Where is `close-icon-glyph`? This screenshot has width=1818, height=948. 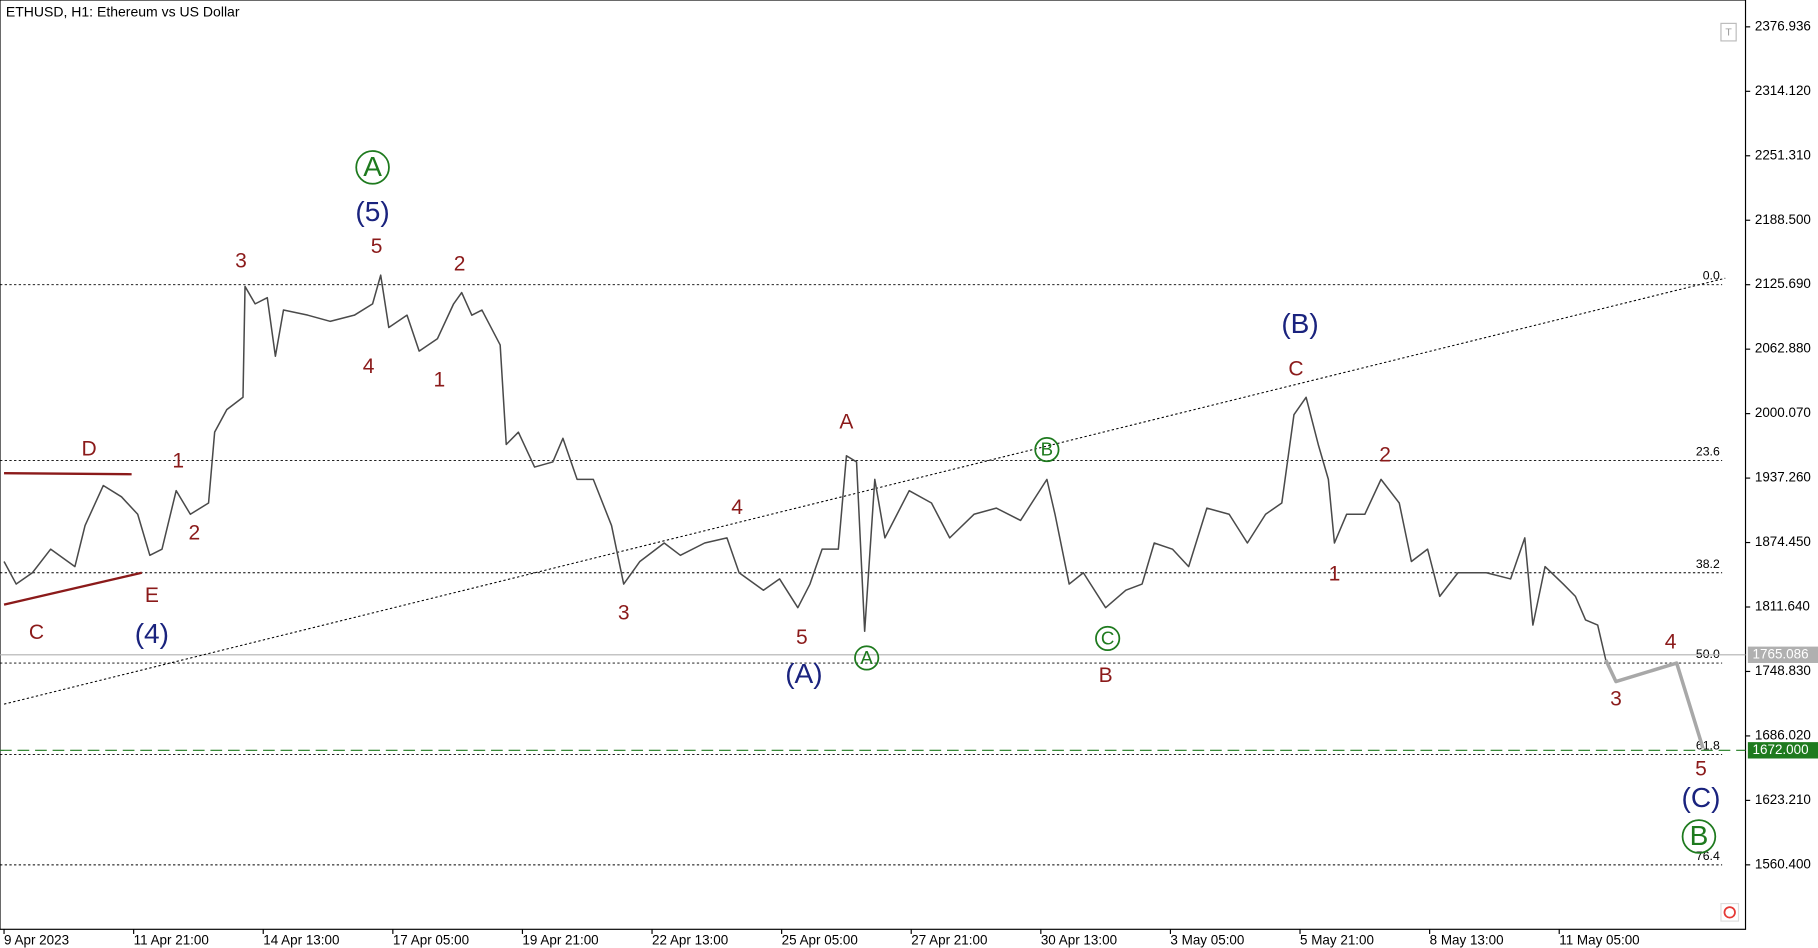
close-icon-glyph is located at coordinates (1729, 912).